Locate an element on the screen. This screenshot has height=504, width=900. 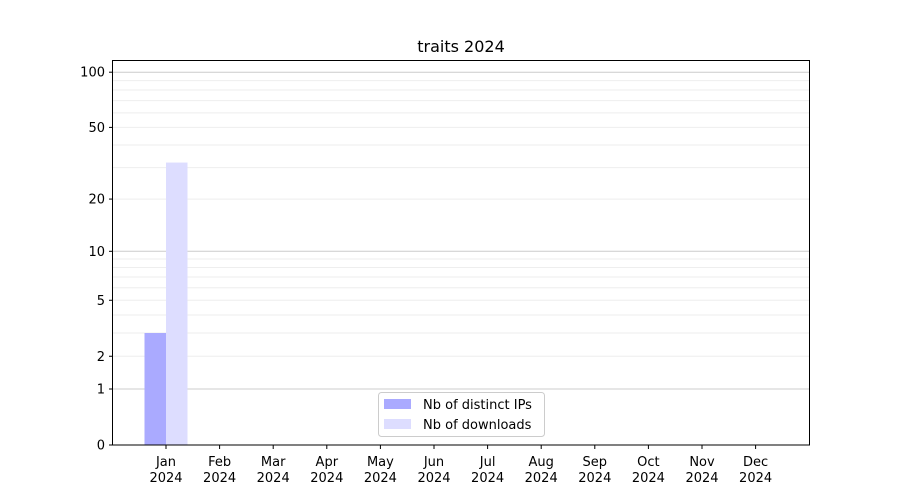
x-tick-label: Nov 2024 is located at coordinates (701, 470).